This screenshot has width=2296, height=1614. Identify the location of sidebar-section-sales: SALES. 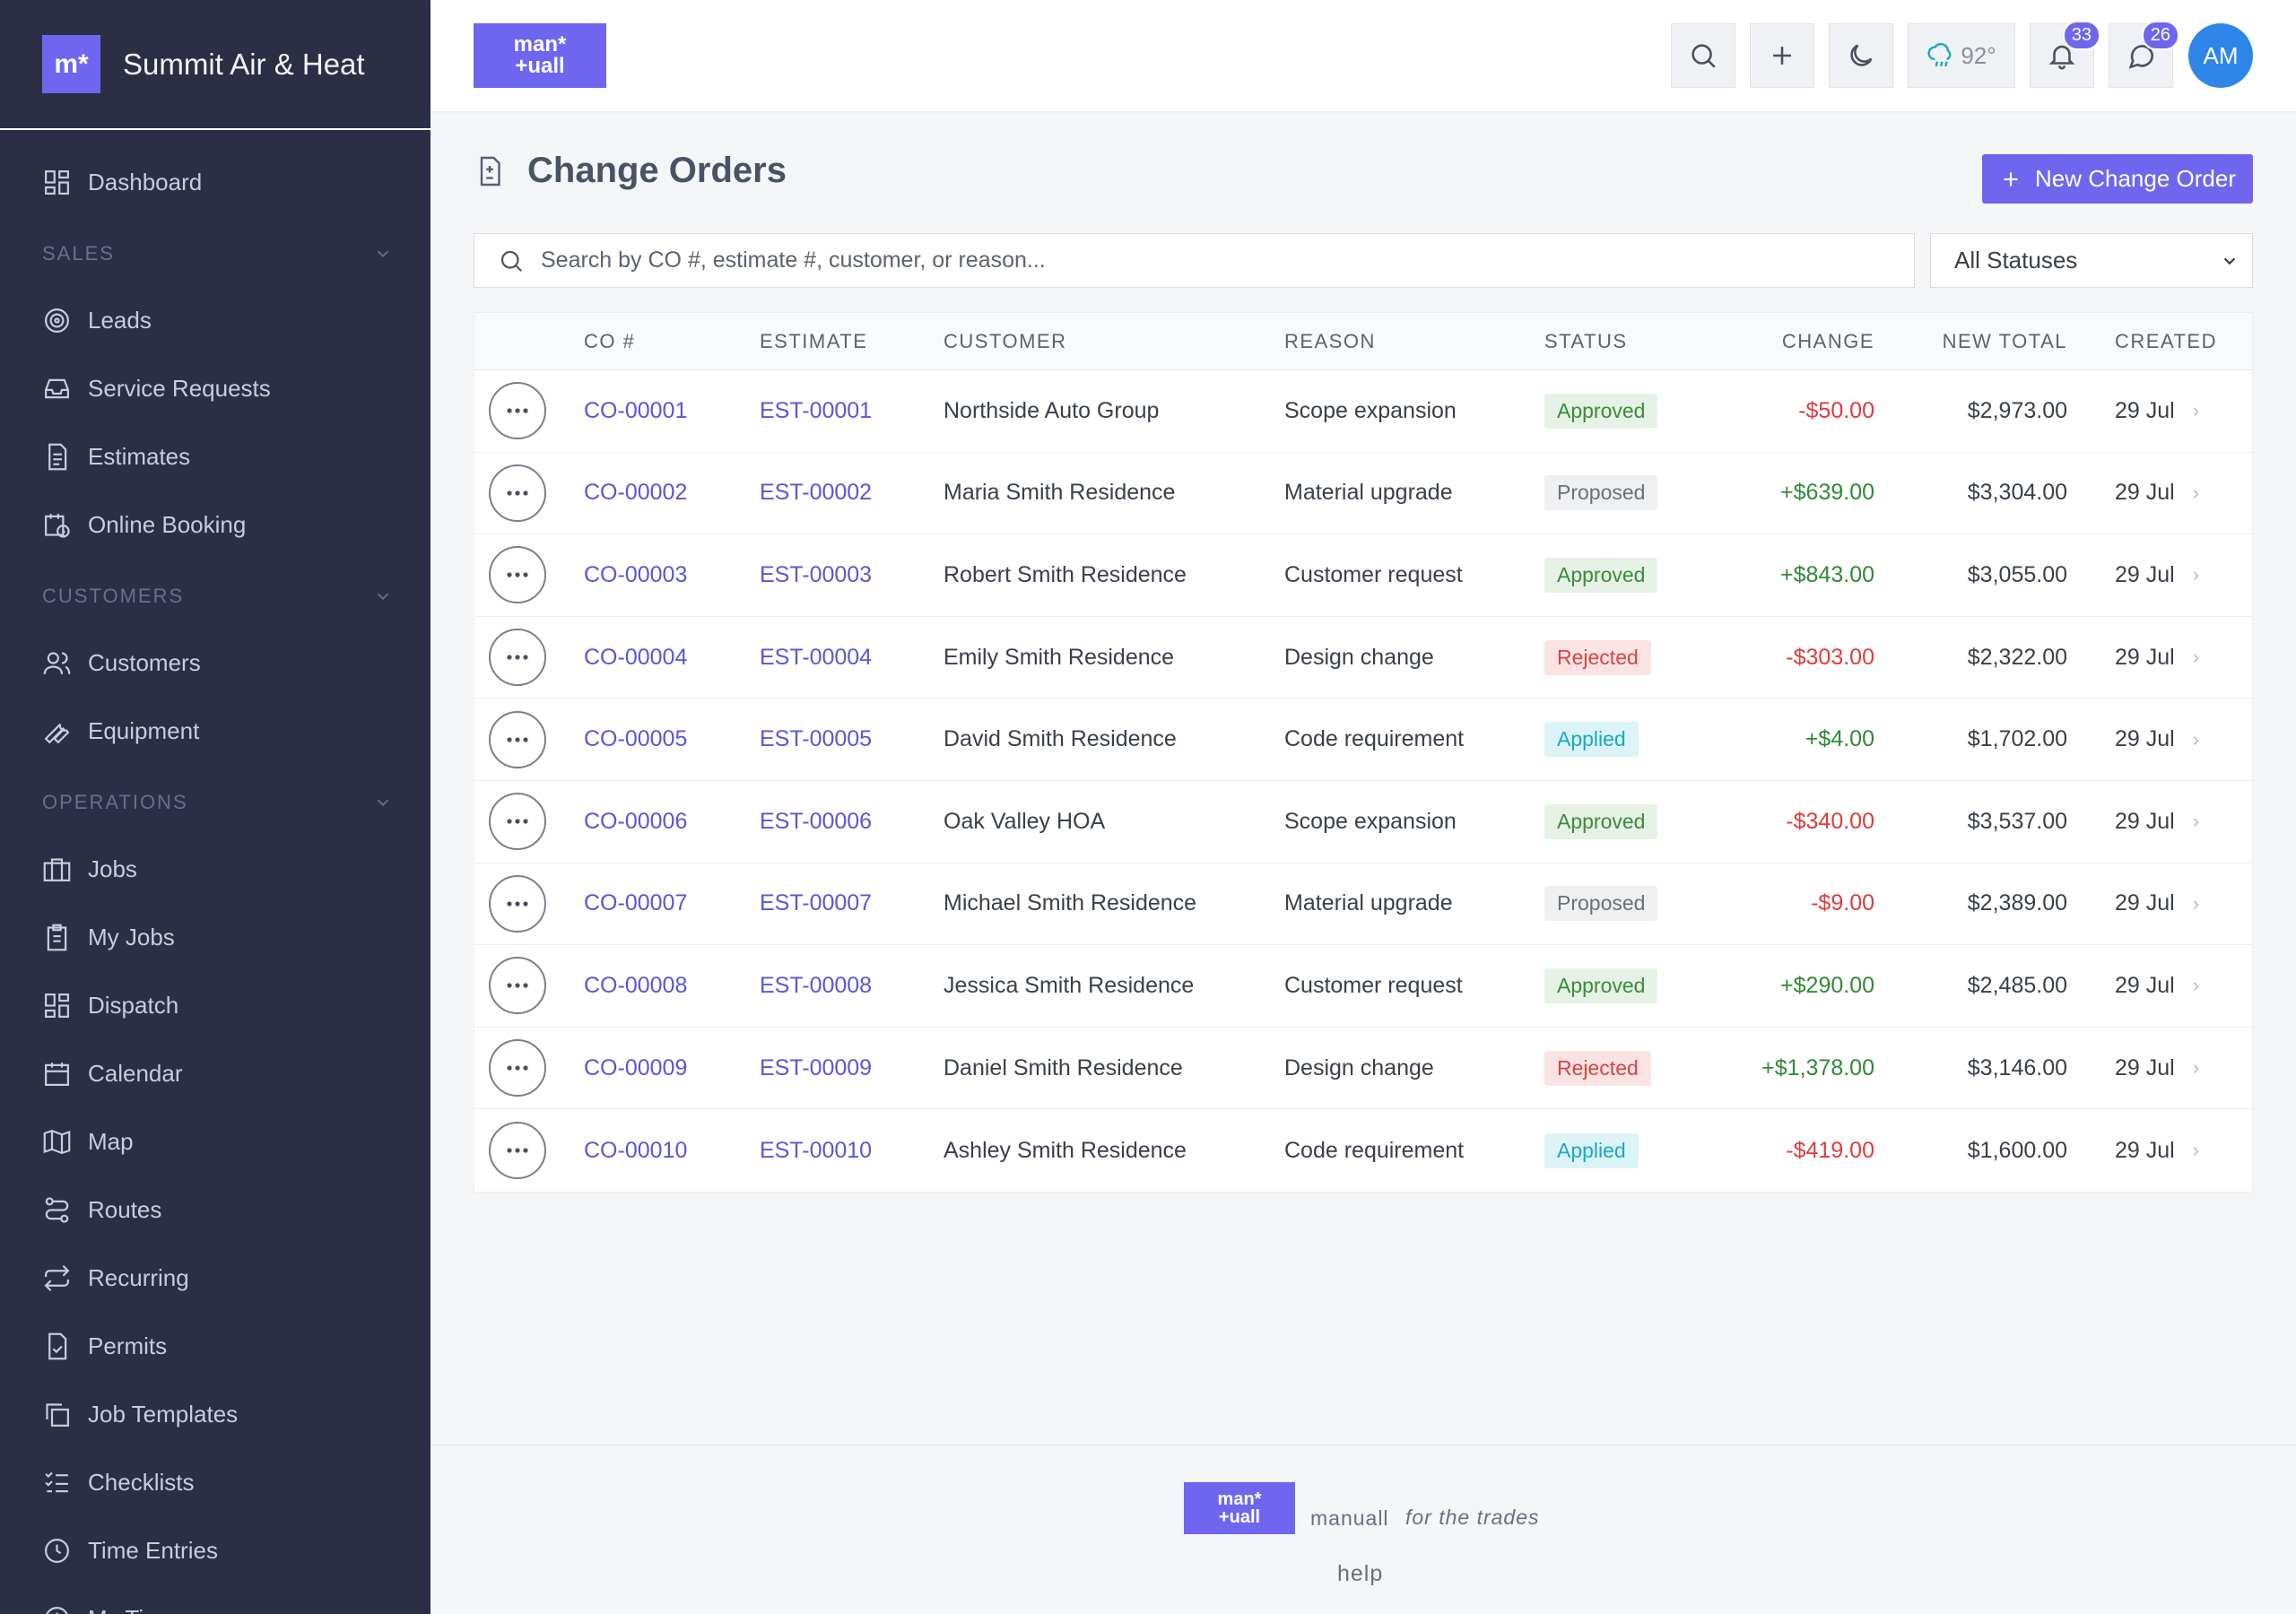
(215, 254).